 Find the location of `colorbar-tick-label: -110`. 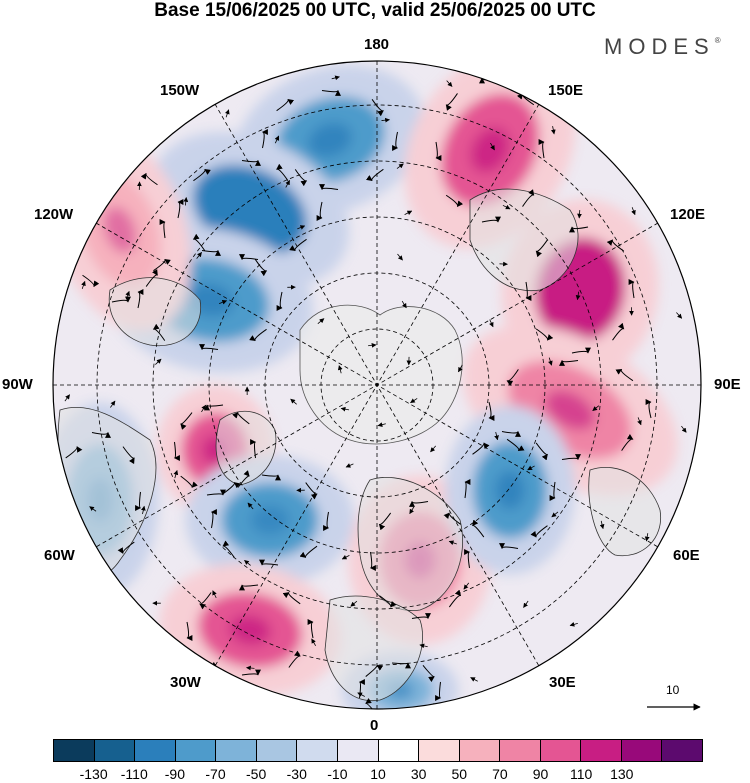

colorbar-tick-label: -110 is located at coordinates (134, 774).